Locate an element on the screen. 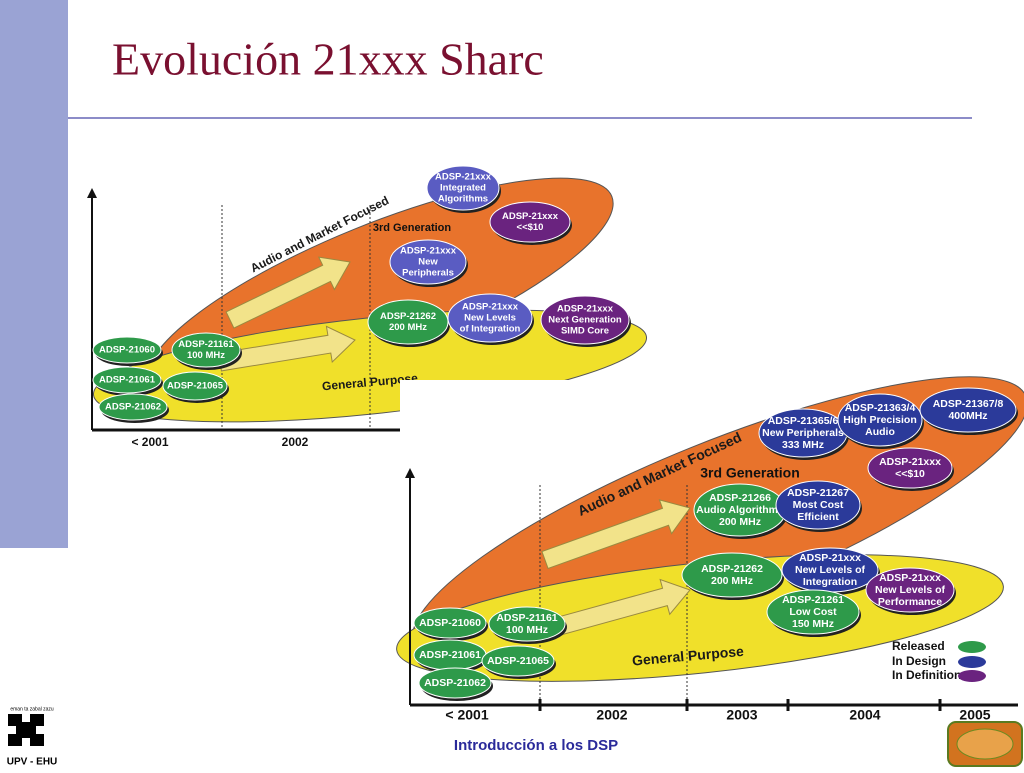 The width and height of the screenshot is (1024, 773). corner-logo is located at coordinates (985, 744).